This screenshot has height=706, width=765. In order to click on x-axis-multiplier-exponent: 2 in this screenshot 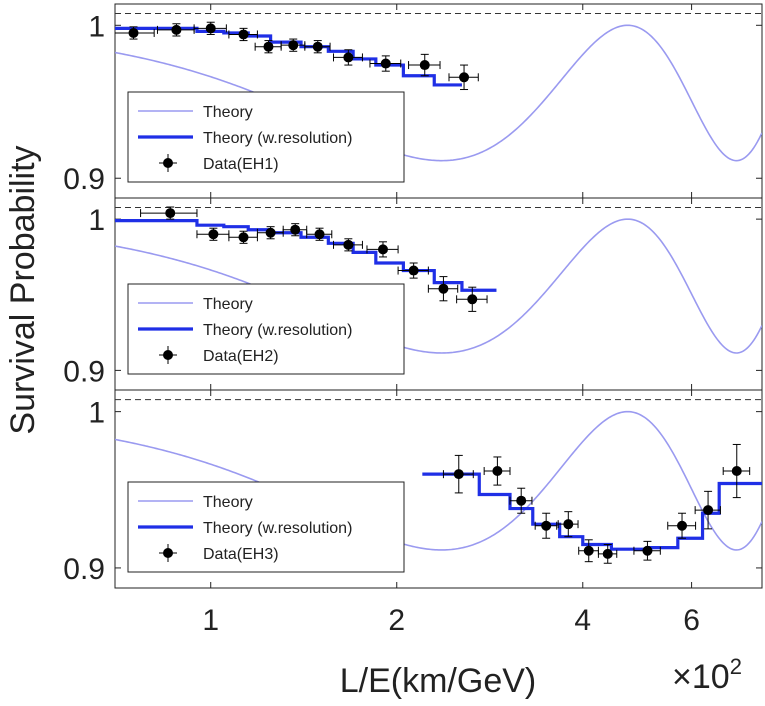, I will do `click(736, 666)`.